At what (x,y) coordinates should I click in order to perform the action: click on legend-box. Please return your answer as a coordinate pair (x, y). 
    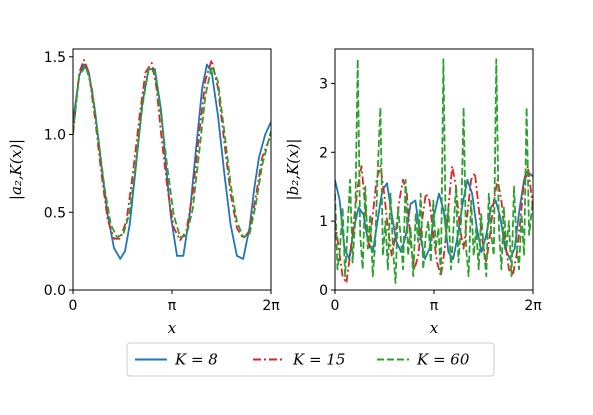
    Looking at the image, I should click on (310, 359).